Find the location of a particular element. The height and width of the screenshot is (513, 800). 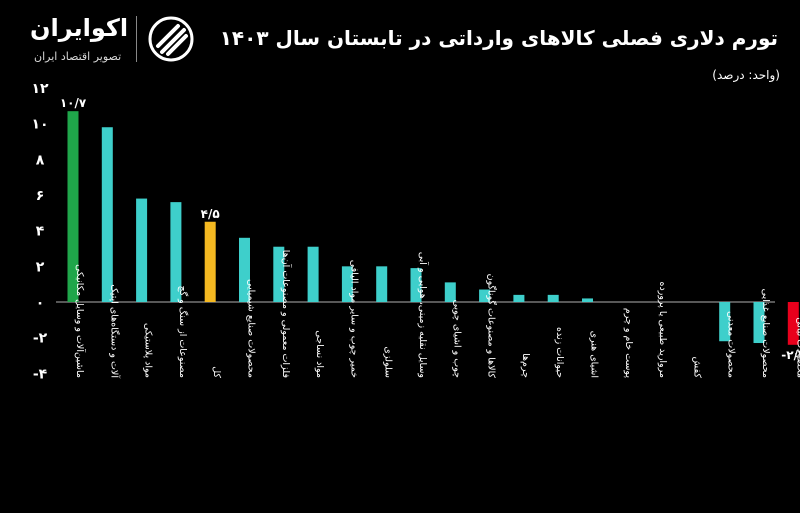

category-label: پوست خام و چرم is located at coordinates (628, 343).